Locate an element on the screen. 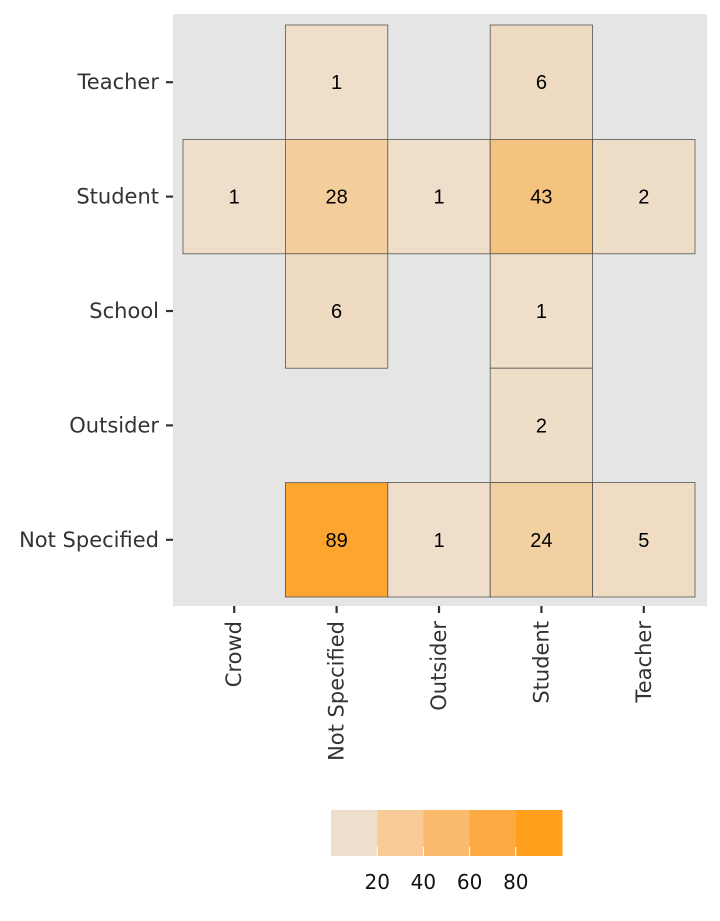 This screenshot has height=921, width=720. cell-value-label: 89 is located at coordinates (336, 541).